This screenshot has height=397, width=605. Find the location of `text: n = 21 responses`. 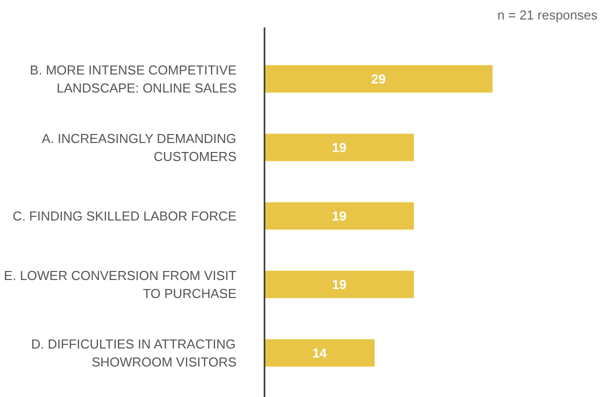

text: n = 21 responses is located at coordinates (547, 15).